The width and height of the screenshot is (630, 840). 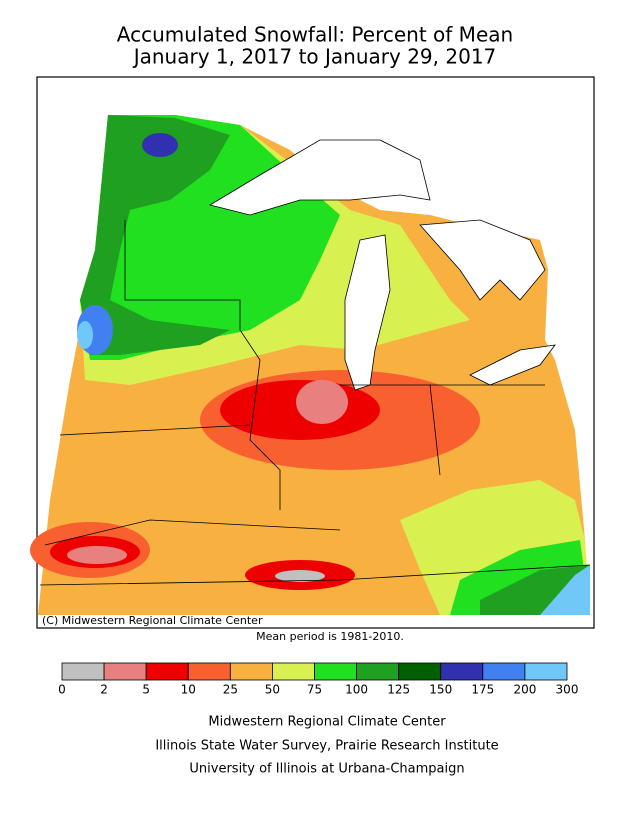 I want to click on legend-label: 25, so click(x=230, y=690).